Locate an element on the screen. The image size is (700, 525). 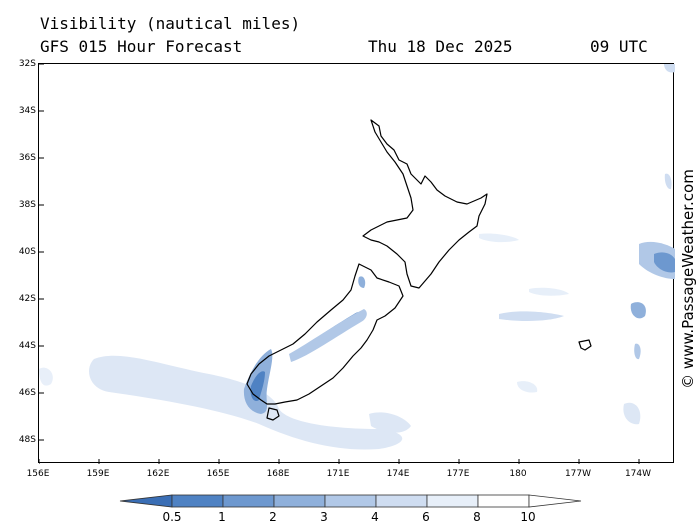
vis-east-low is located at coordinates (632, 413).